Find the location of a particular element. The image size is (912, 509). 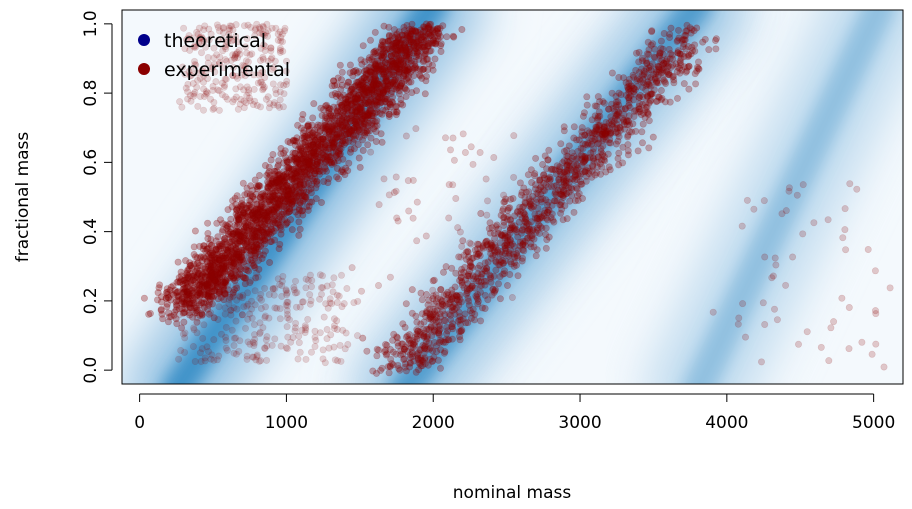

x-tick-label: 5000 is located at coordinates (873, 423).